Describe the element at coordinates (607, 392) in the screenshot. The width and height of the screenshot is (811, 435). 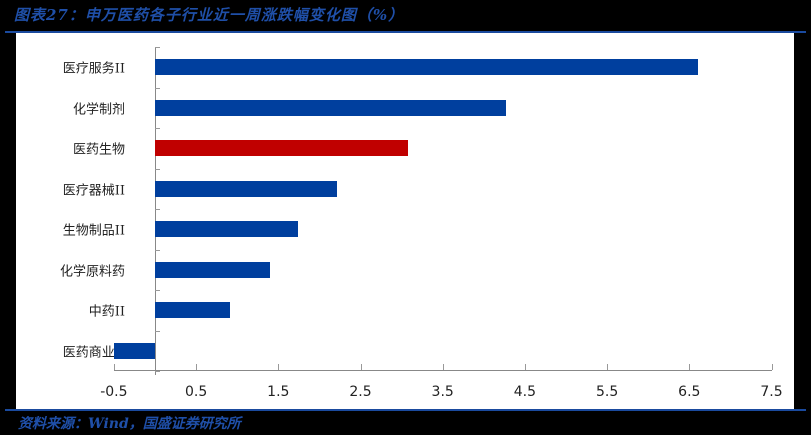
I see `x-tick-label: 5.5` at that location.